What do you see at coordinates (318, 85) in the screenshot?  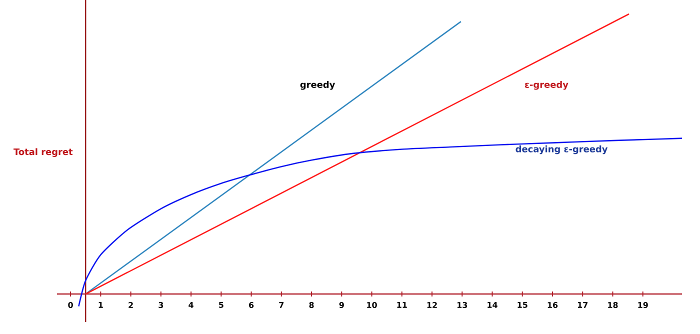 I see `text: greedy` at bounding box center [318, 85].